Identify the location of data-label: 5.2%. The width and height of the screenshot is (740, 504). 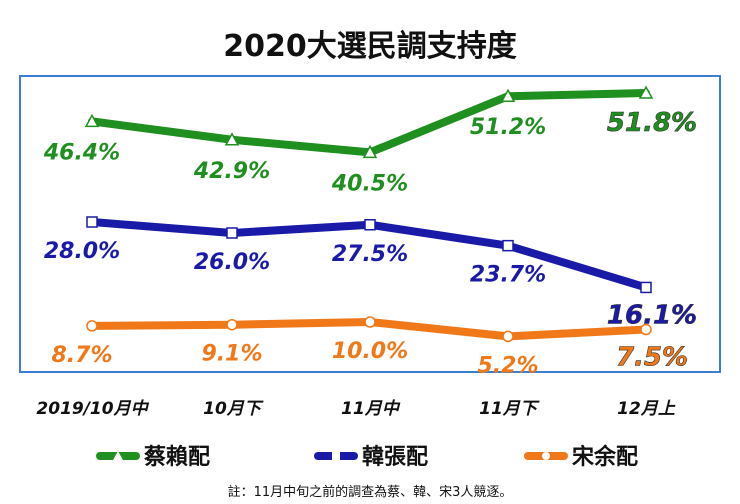
(507, 365).